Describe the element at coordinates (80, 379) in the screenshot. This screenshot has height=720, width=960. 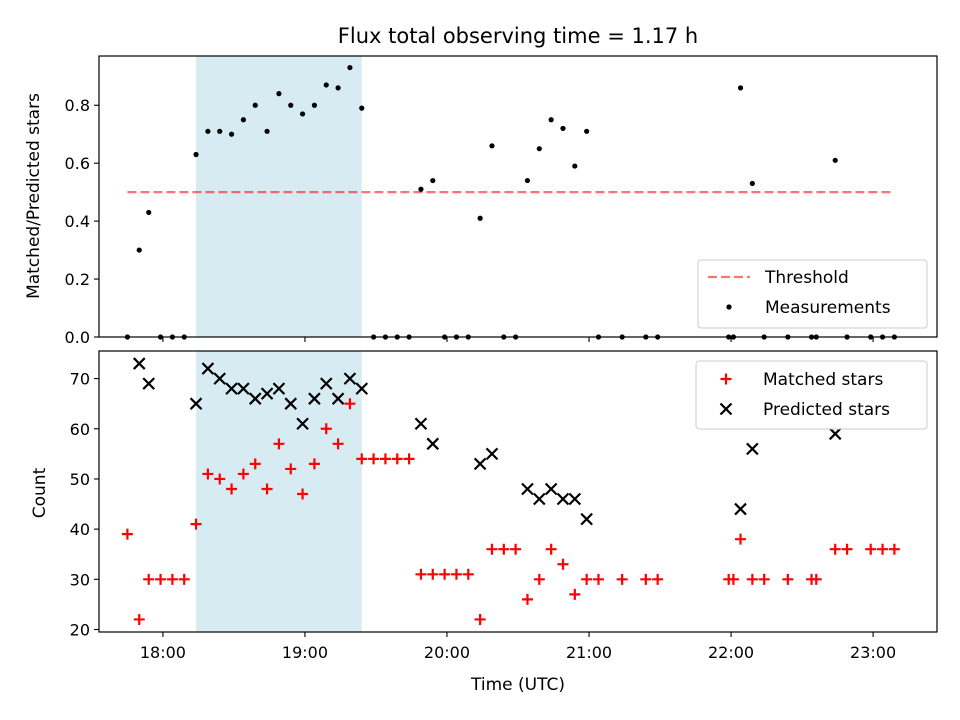
I see `bottom-y-tick-label: 70` at that location.